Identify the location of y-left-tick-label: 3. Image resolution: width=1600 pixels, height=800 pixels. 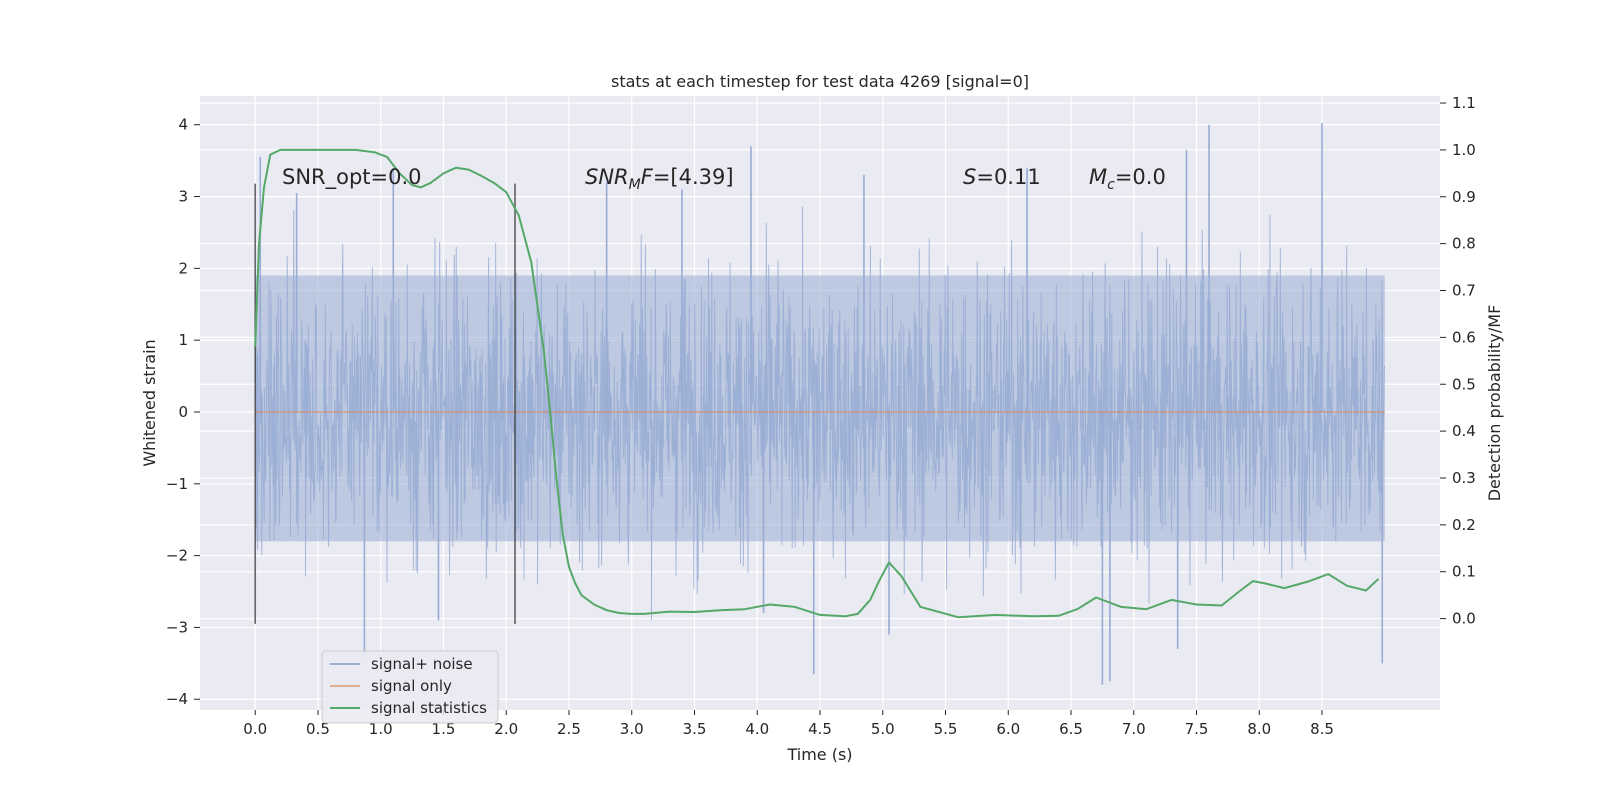
(183, 197).